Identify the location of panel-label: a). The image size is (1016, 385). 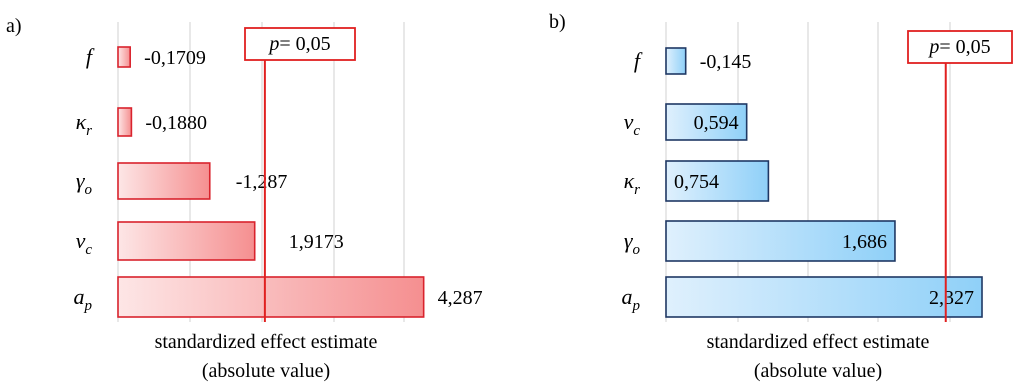
(14, 26).